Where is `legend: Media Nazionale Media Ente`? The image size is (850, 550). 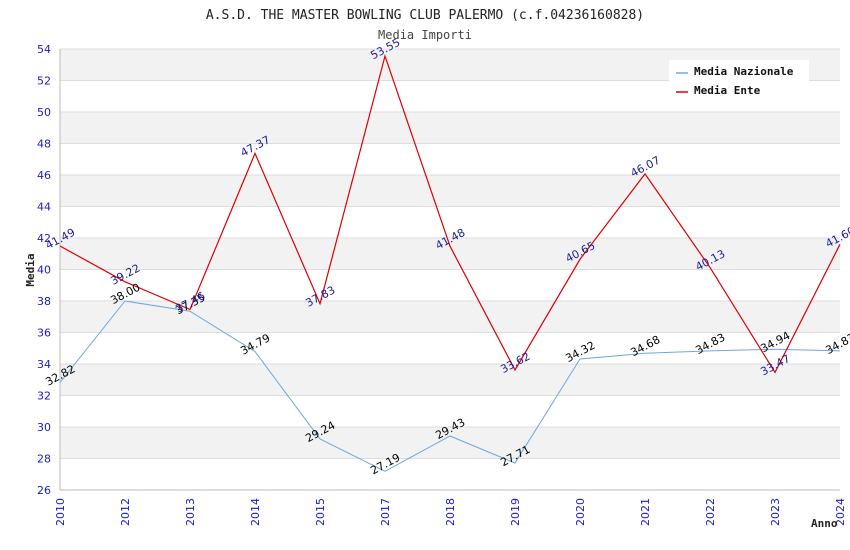 legend: Media Nazionale Media Ente is located at coordinates (739, 80).